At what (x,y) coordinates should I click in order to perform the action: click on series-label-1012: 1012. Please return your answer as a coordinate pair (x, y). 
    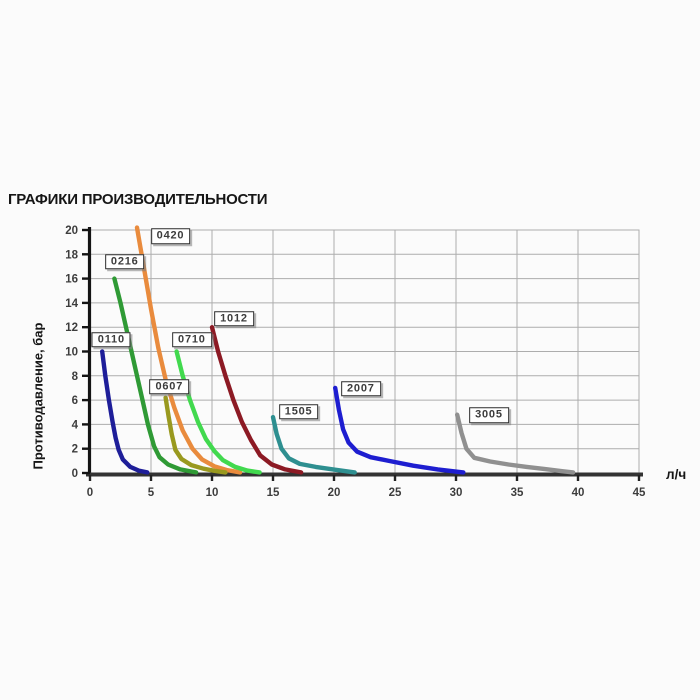
    Looking at the image, I should click on (234, 318).